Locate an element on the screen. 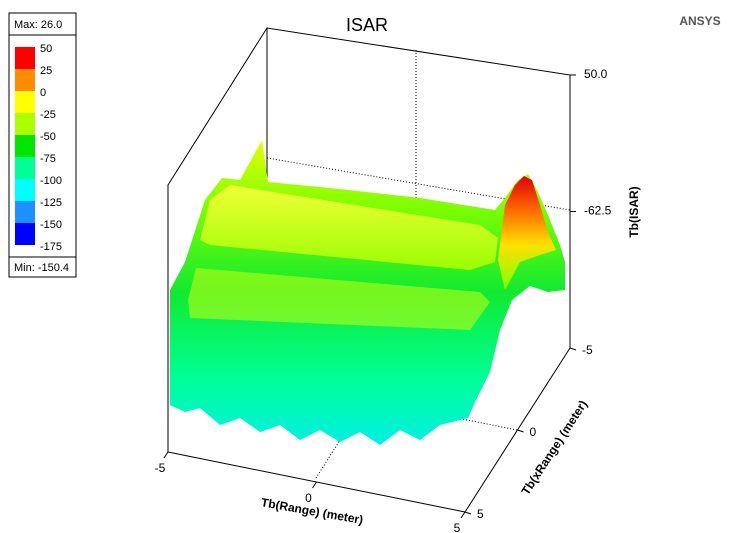  x-tick-label: 5 is located at coordinates (457, 527).